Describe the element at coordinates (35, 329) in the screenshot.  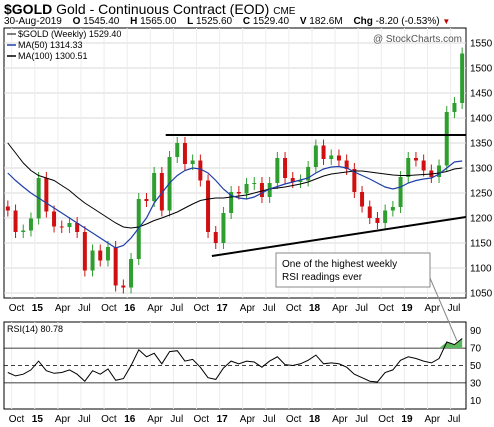
I see `rsi-legend-label: RSI(14) 80.78` at that location.